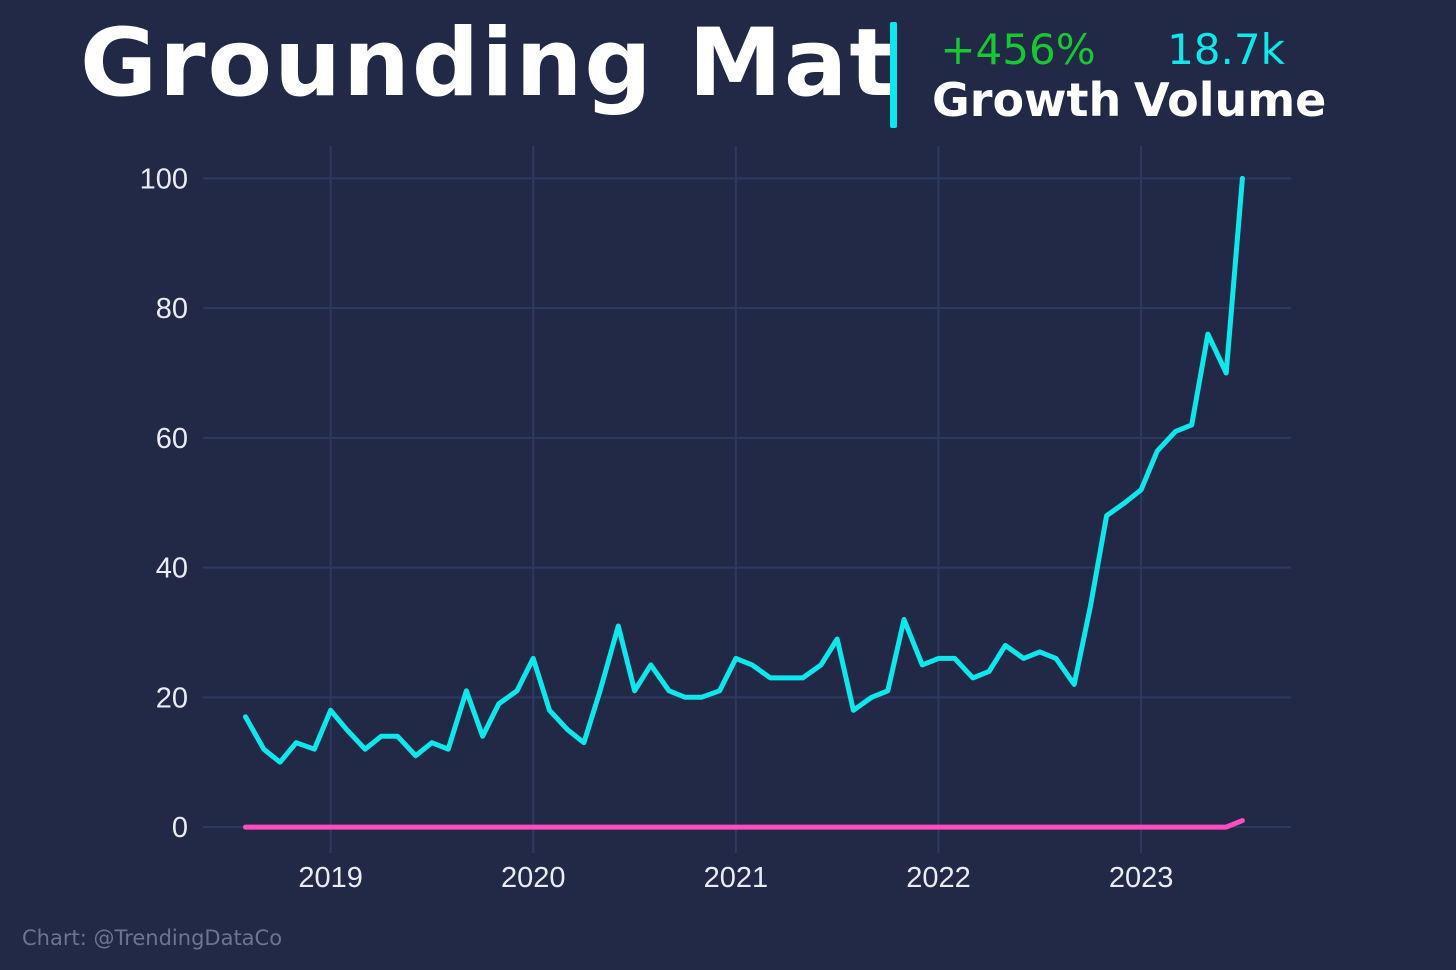 This screenshot has width=1456, height=970. What do you see at coordinates (164, 179) in the screenshot?
I see `y-tick-label: 100` at bounding box center [164, 179].